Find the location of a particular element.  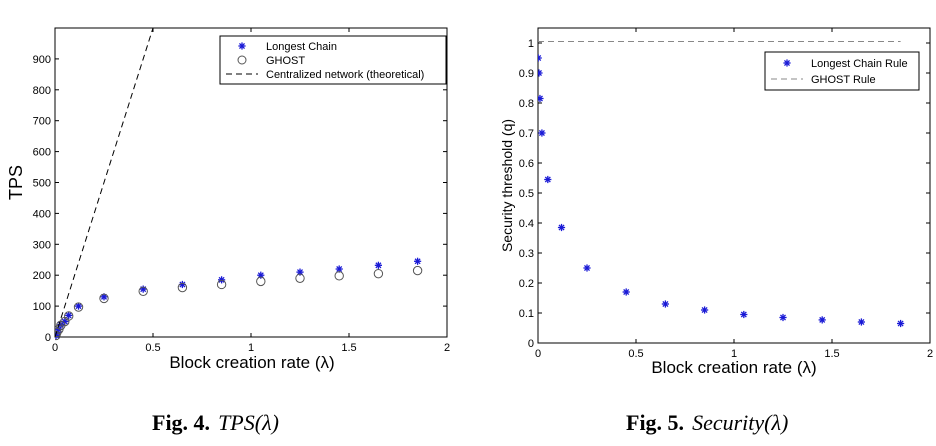

fig4-caption-text: TPS(λ) is located at coordinates (248, 422).